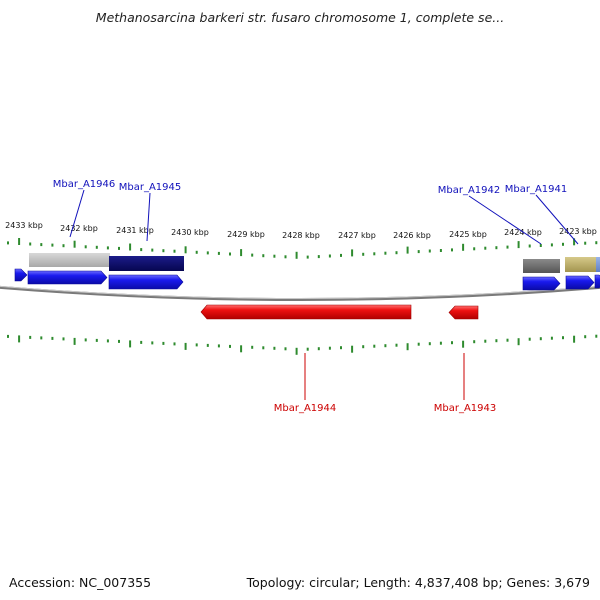  What do you see at coordinates (305, 408) in the screenshot?
I see `gene-label: Mbar_A1944` at bounding box center [305, 408].